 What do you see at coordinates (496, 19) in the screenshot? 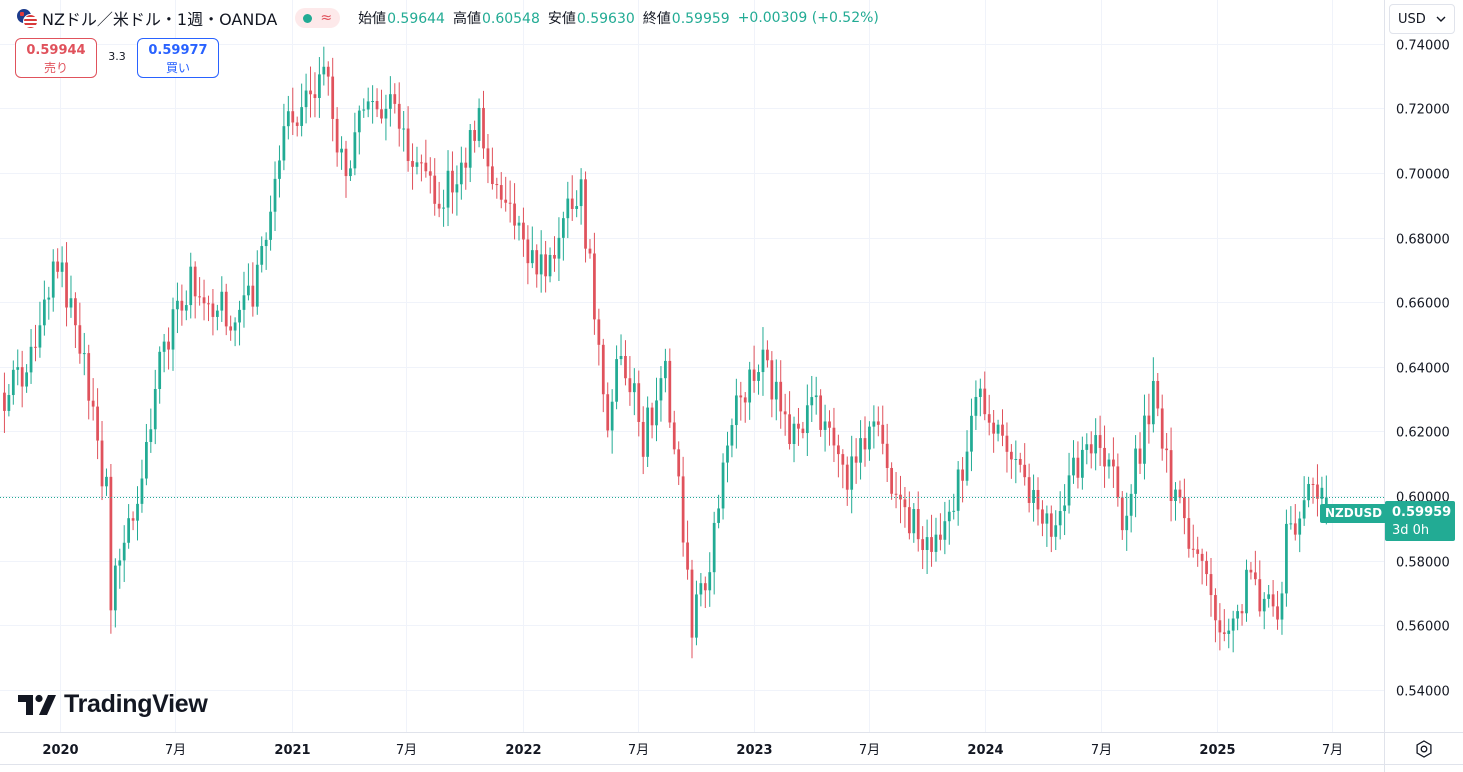
I see `ohlc-high: 高値0.60548` at bounding box center [496, 19].